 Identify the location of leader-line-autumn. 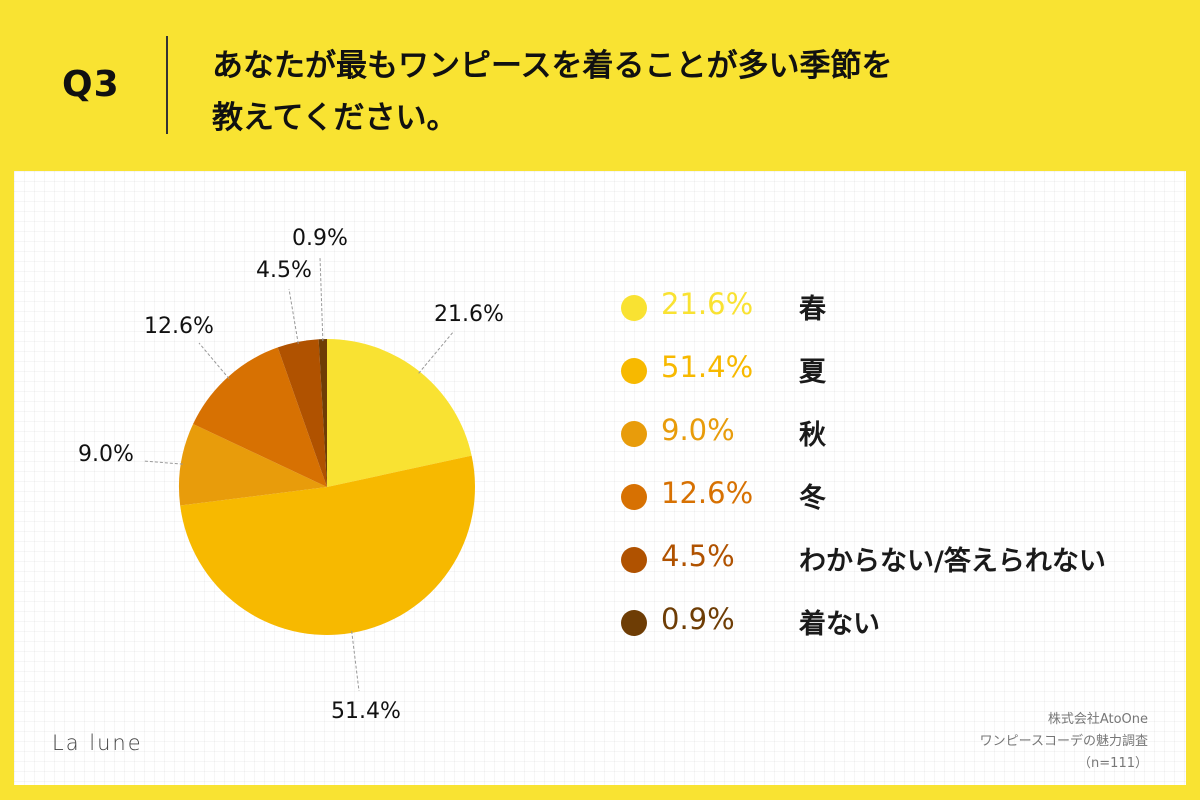
(163, 462).